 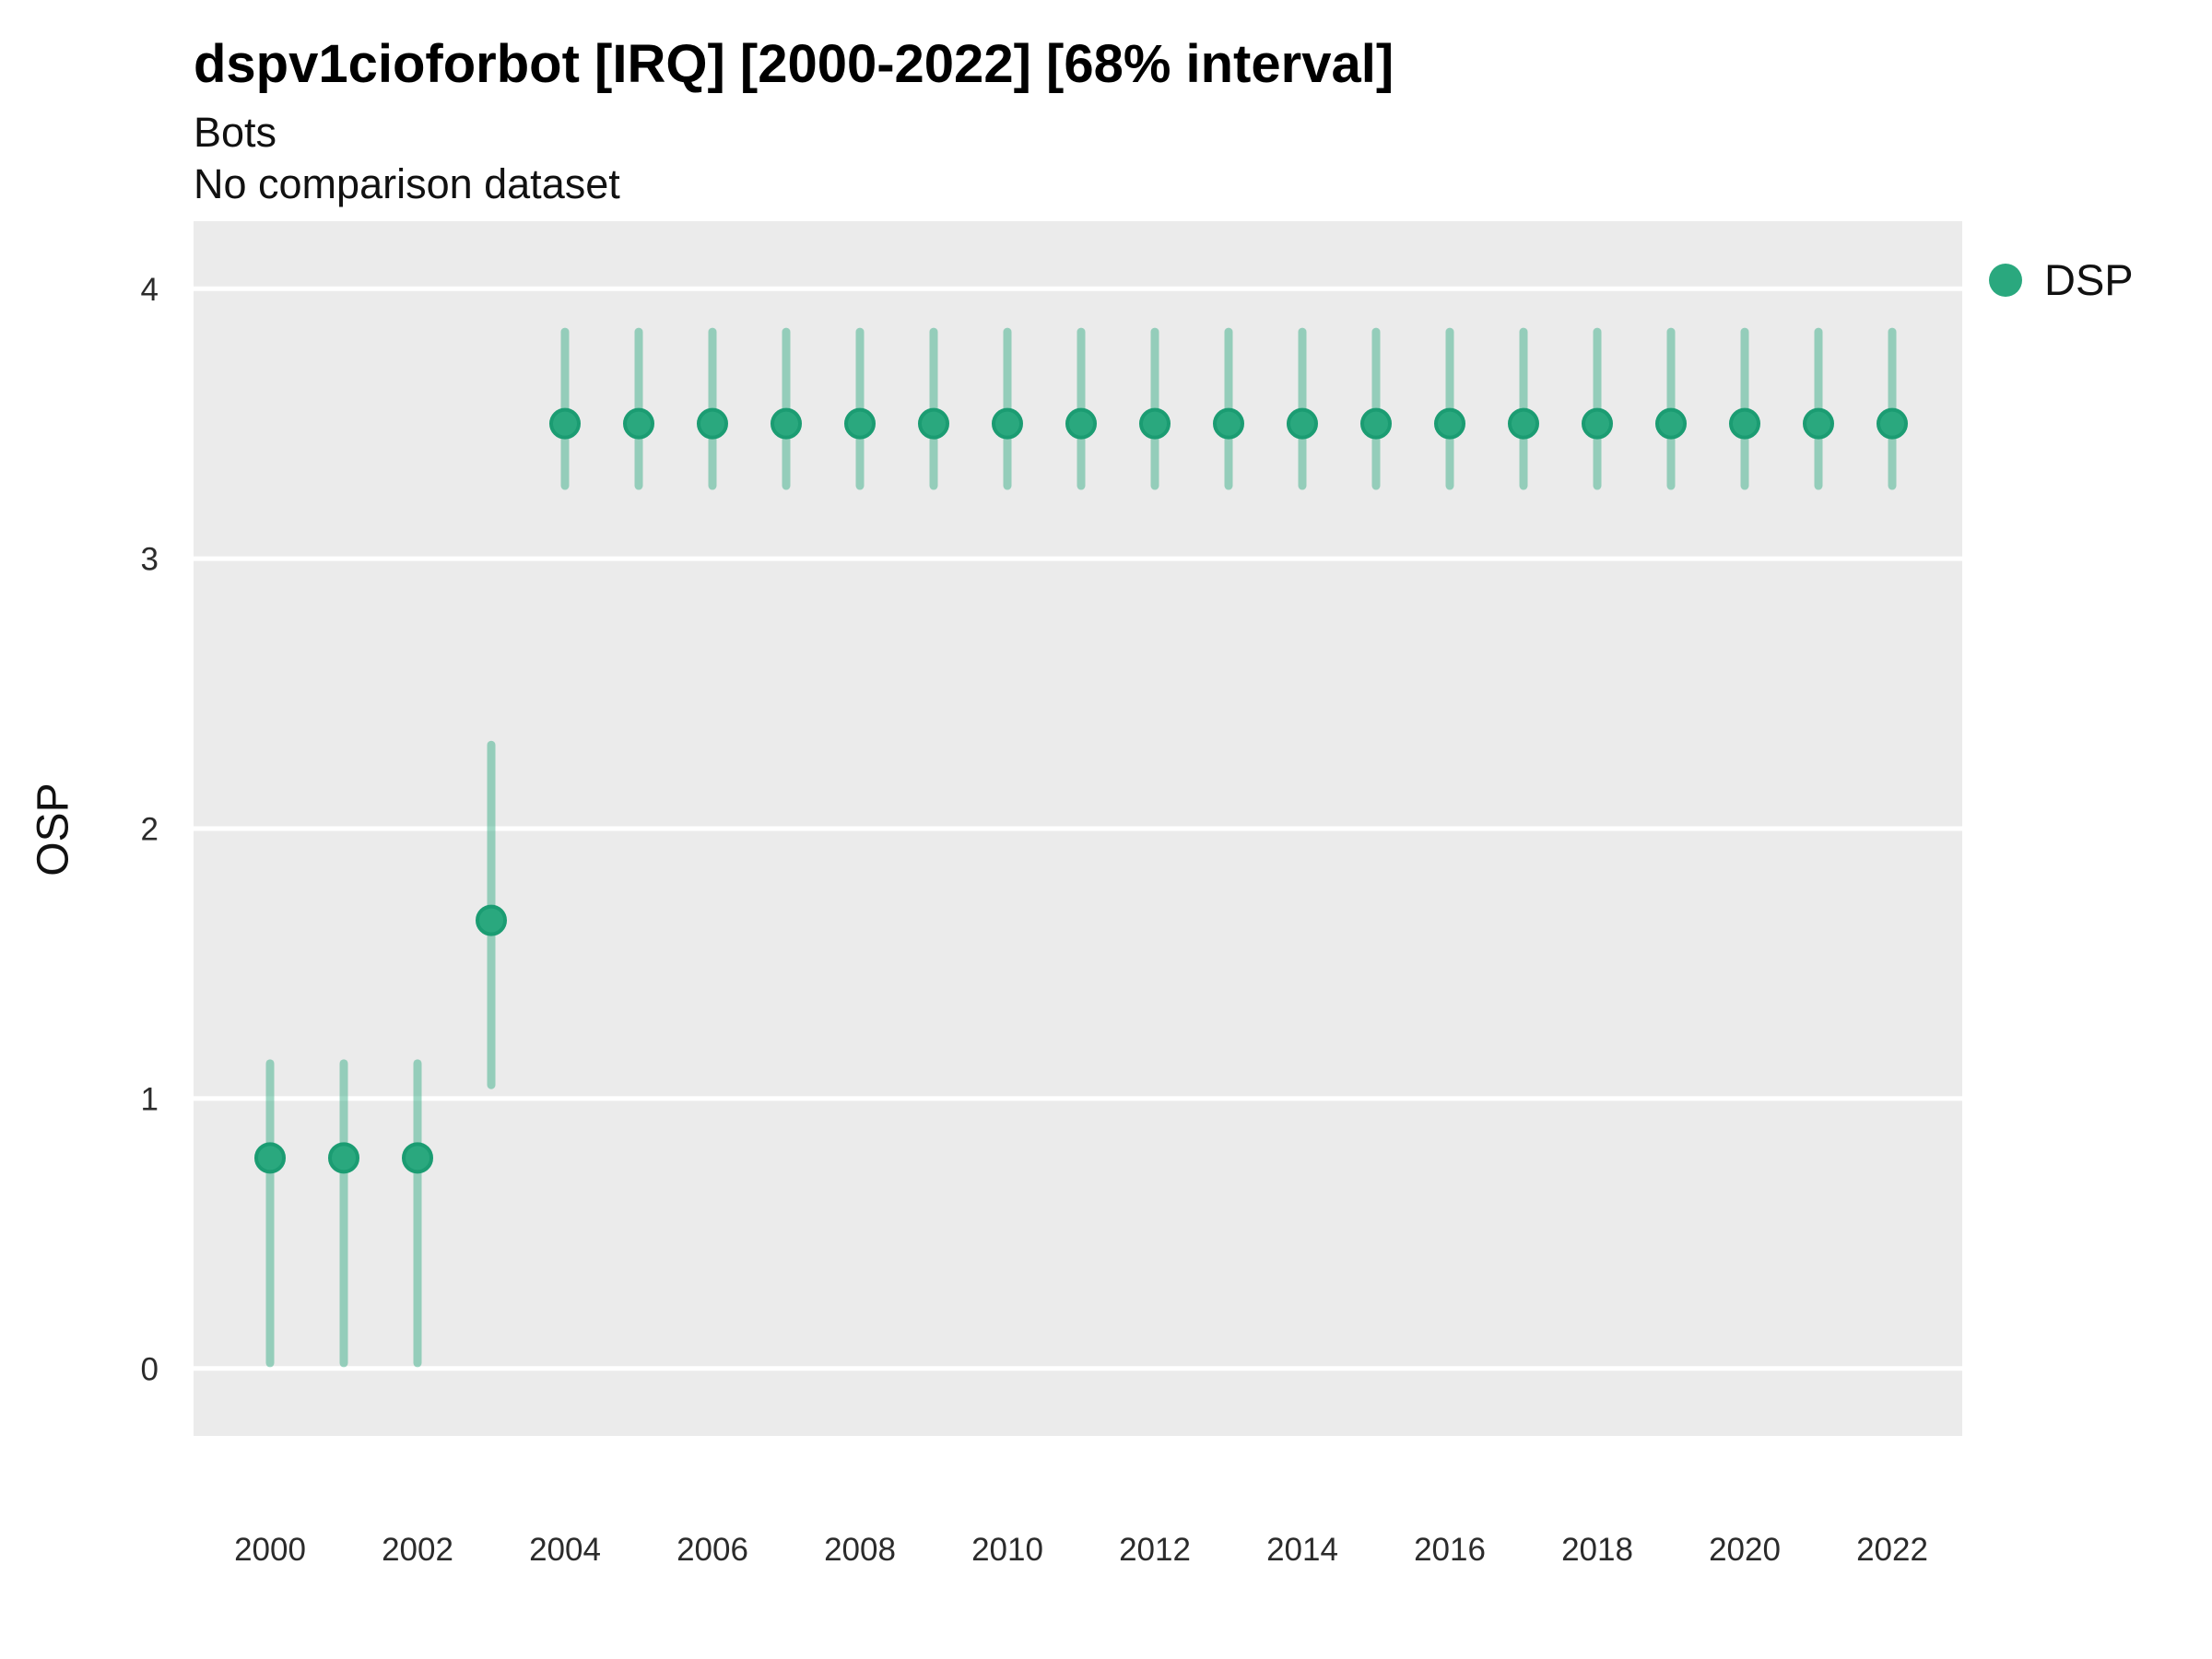 I want to click on y-tick-label: 3, so click(x=150, y=560).